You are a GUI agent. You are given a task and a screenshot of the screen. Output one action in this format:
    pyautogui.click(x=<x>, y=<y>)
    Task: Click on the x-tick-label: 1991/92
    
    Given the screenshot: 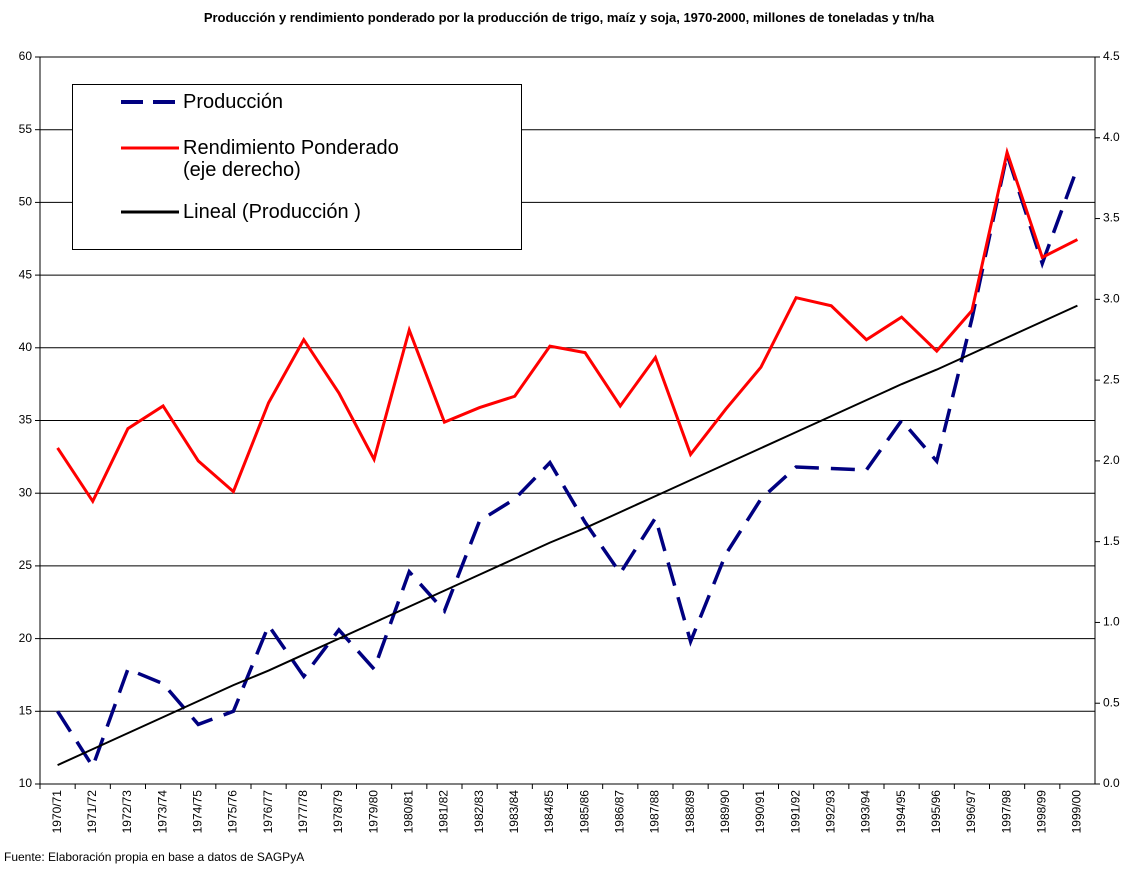 What is the action you would take?
    pyautogui.click(x=795, y=812)
    